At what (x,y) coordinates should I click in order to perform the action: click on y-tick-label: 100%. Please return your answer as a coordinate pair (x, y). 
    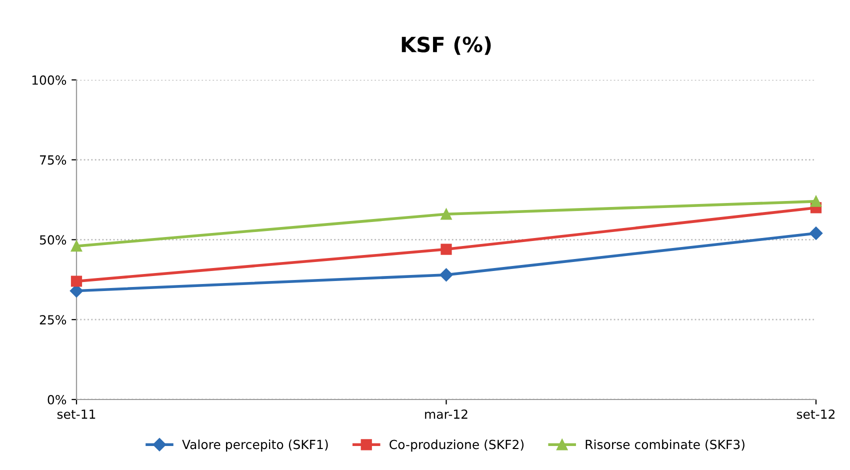
    Looking at the image, I should click on (49, 80).